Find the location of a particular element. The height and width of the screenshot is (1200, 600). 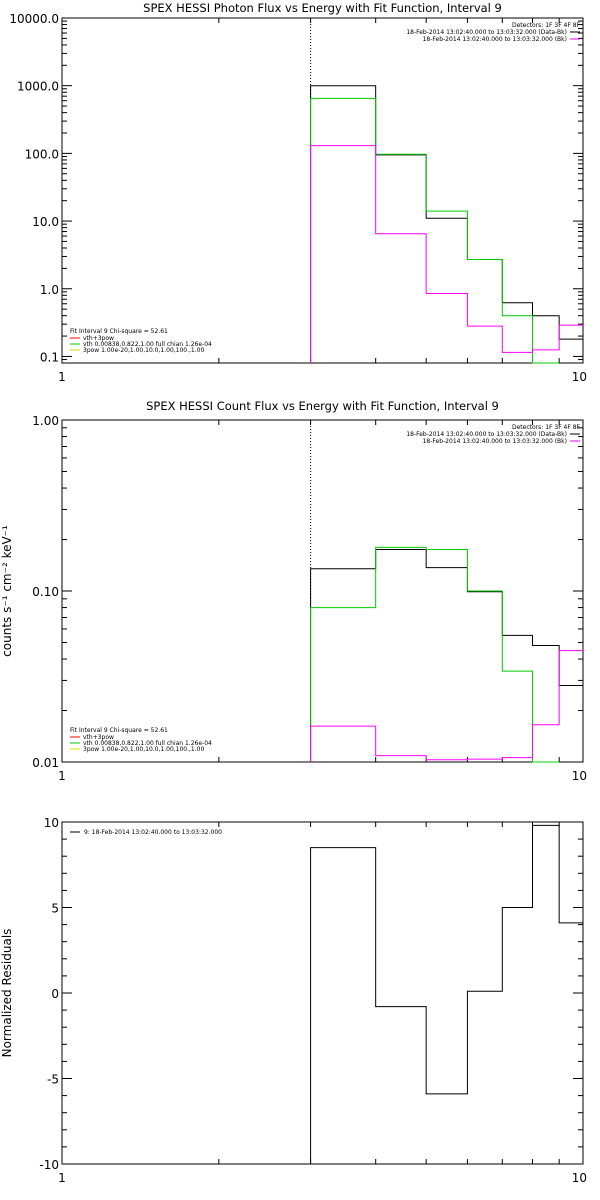

y-tick-label: 1.00 is located at coordinates (45, 421).